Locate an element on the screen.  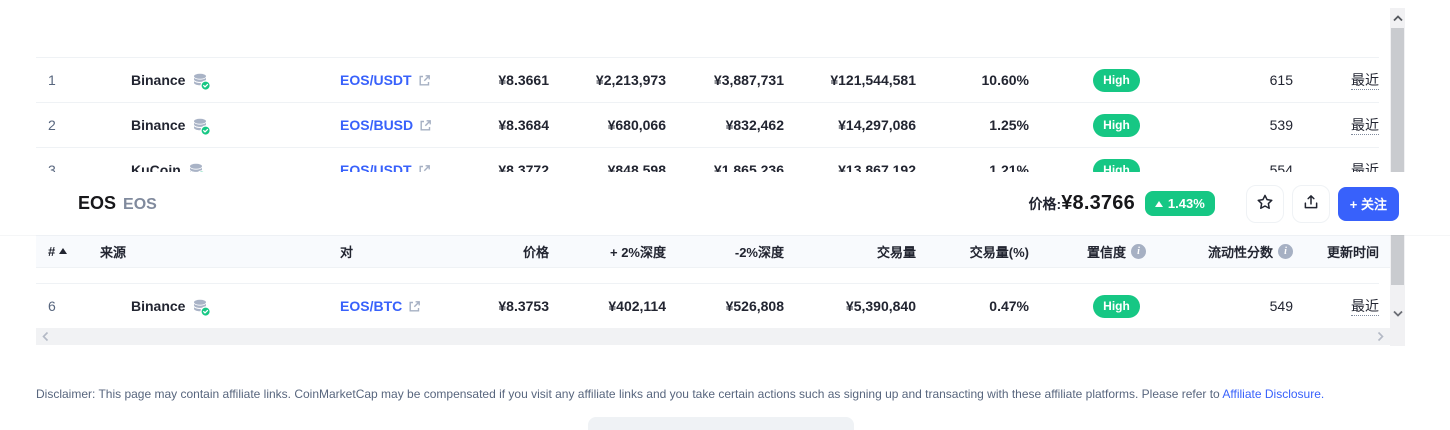
up-arrow-icon is located at coordinates (1158, 203).